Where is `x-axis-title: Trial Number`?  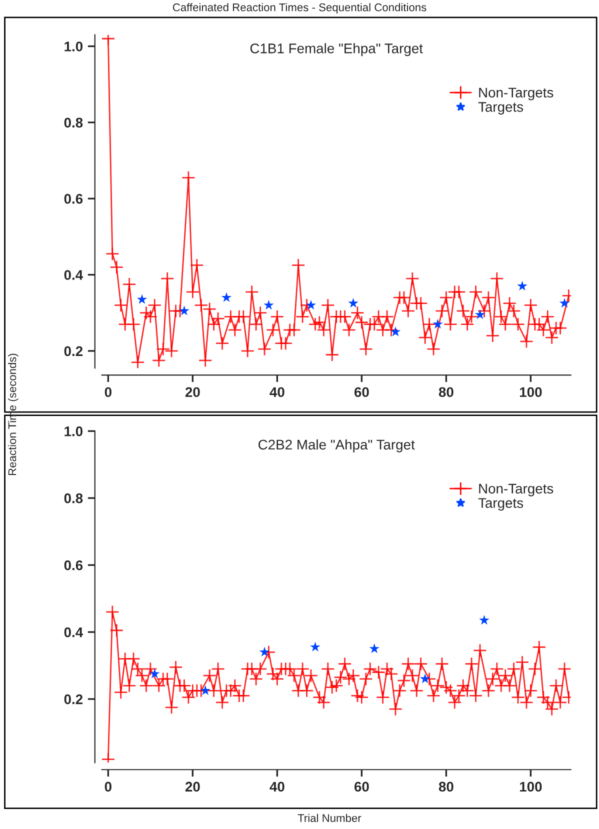 x-axis-title: Trial Number is located at coordinates (330, 818).